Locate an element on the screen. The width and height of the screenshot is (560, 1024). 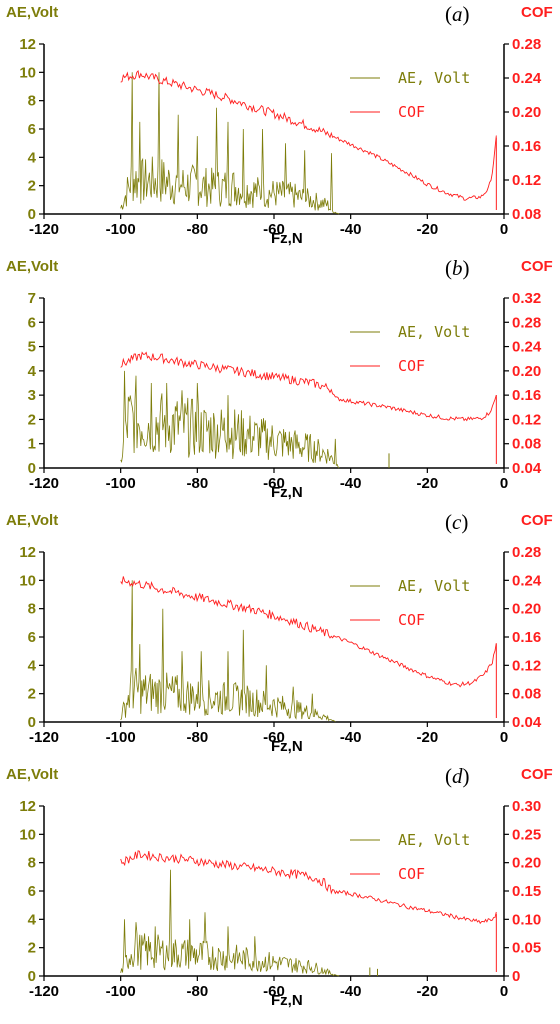
panel-tag: (d) is located at coordinates (457, 776).